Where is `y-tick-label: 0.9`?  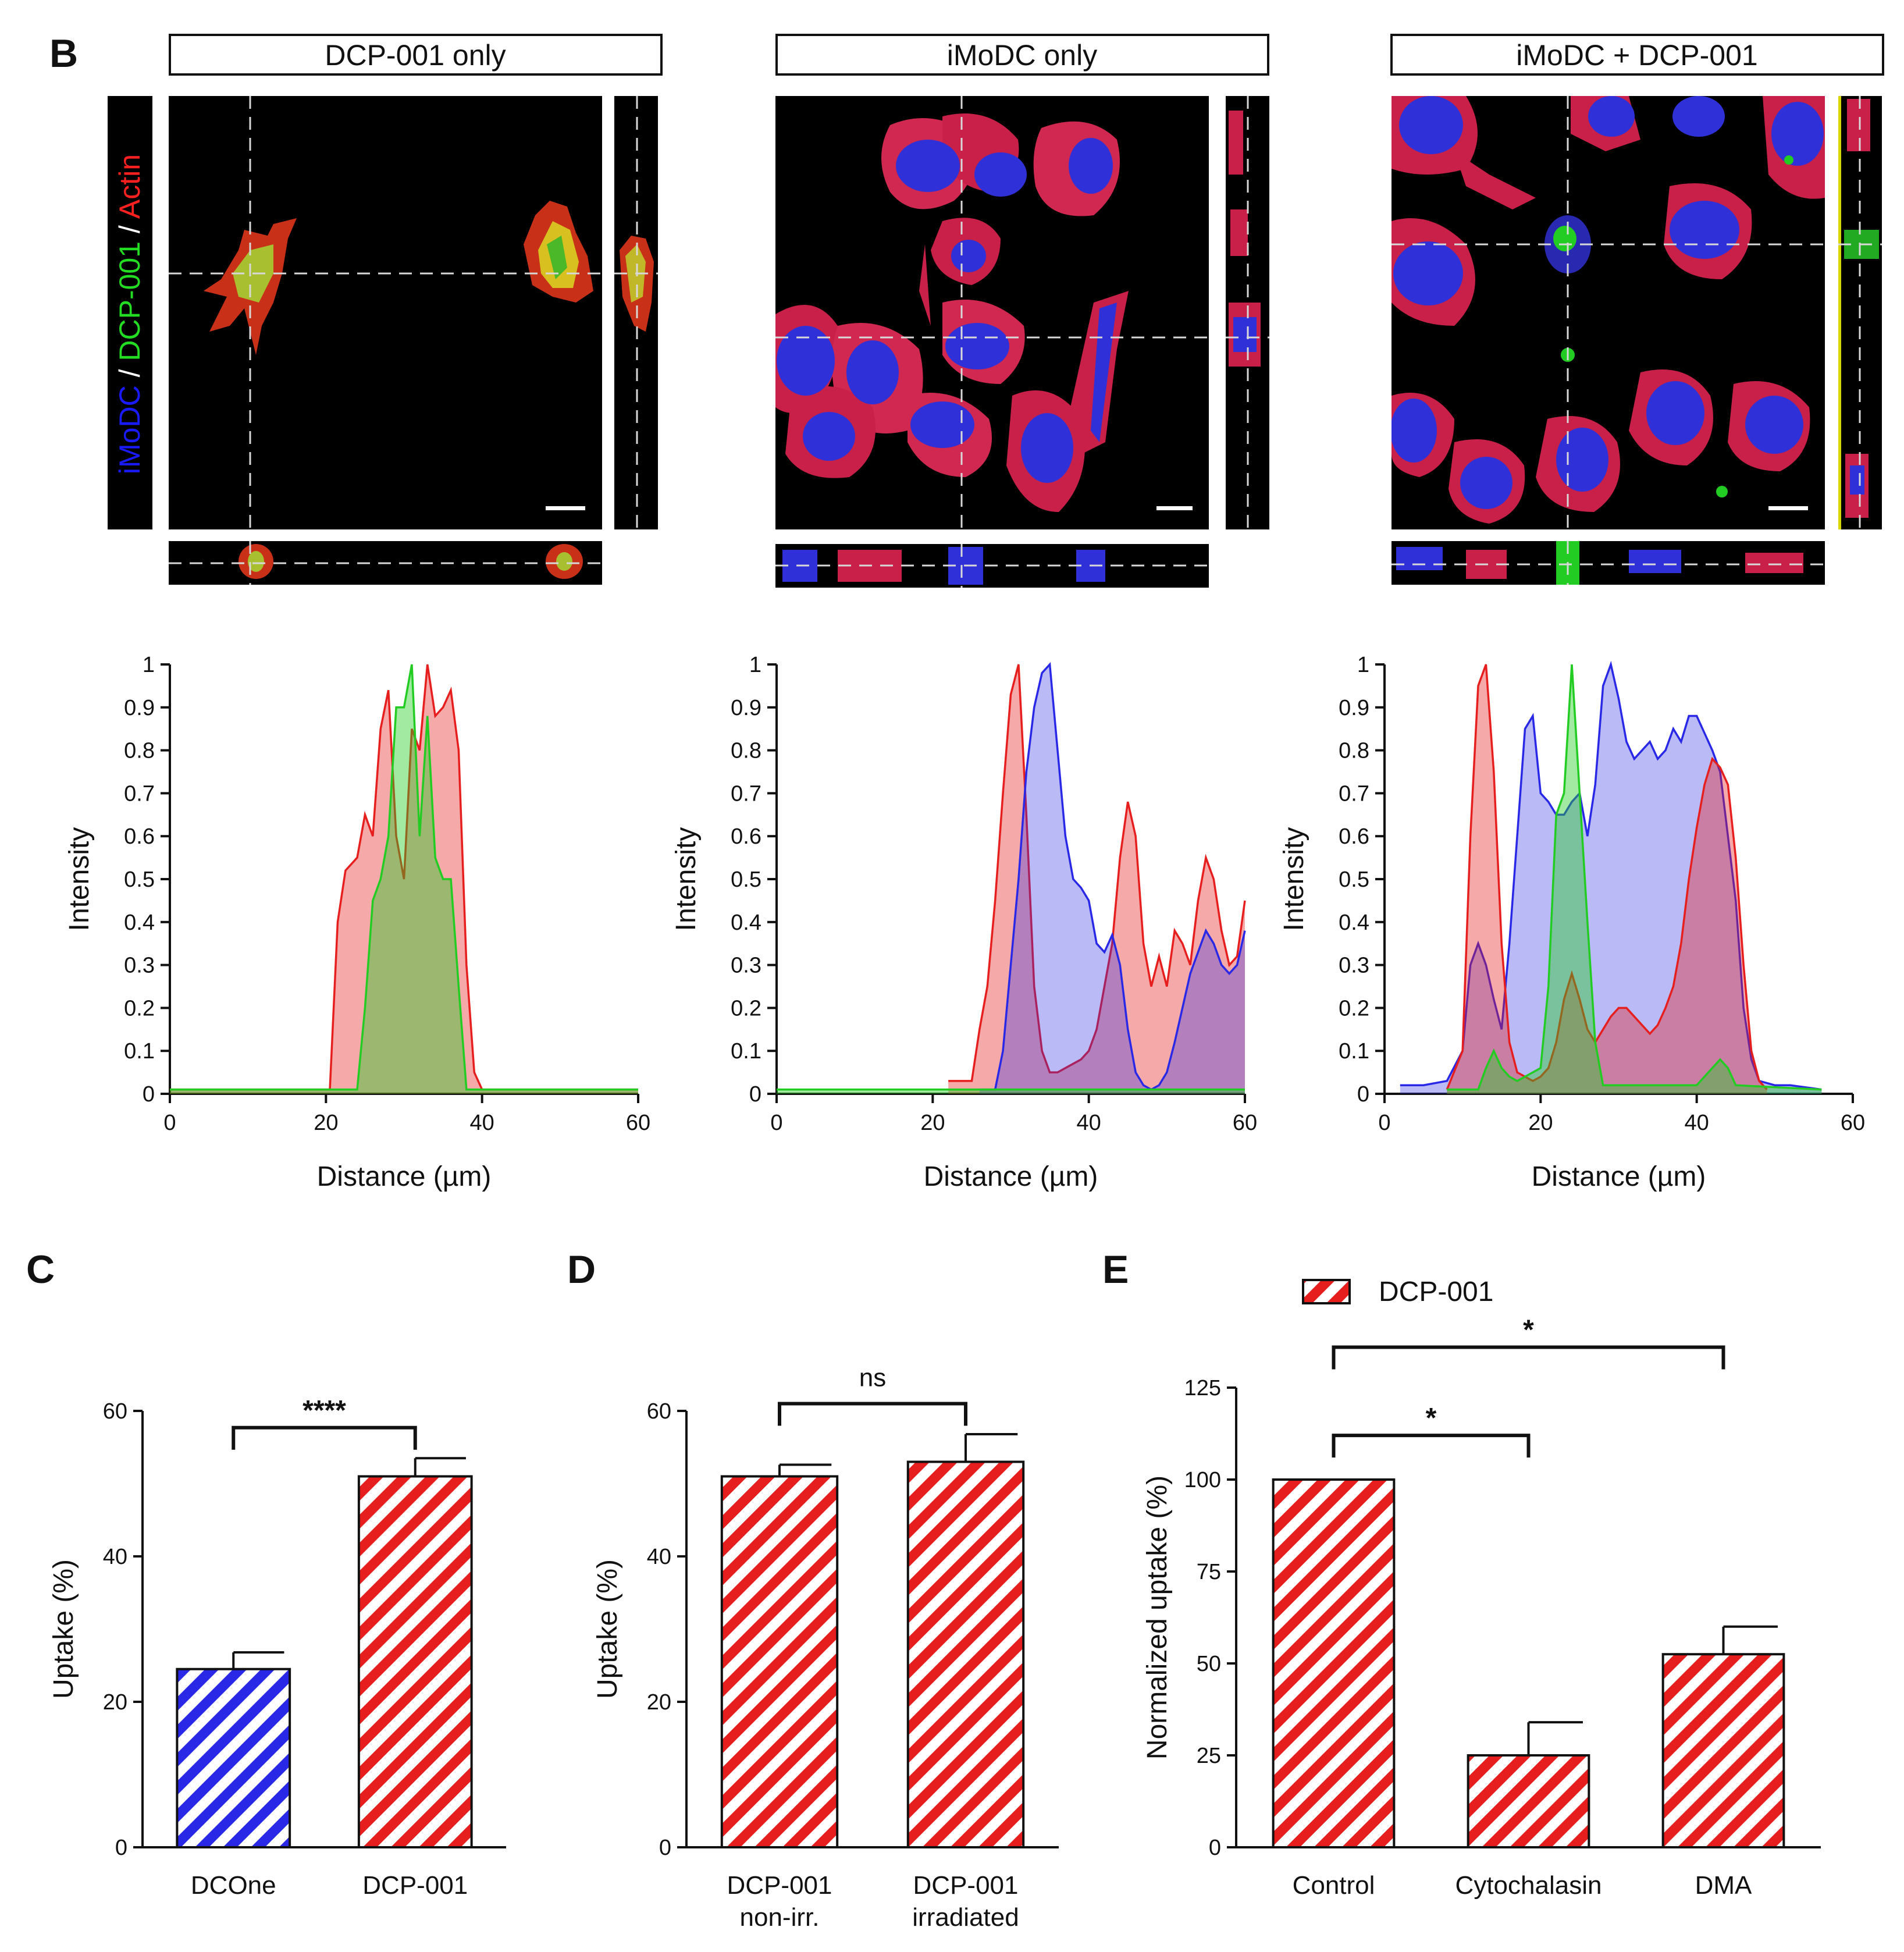 y-tick-label: 0.9 is located at coordinates (1354, 708).